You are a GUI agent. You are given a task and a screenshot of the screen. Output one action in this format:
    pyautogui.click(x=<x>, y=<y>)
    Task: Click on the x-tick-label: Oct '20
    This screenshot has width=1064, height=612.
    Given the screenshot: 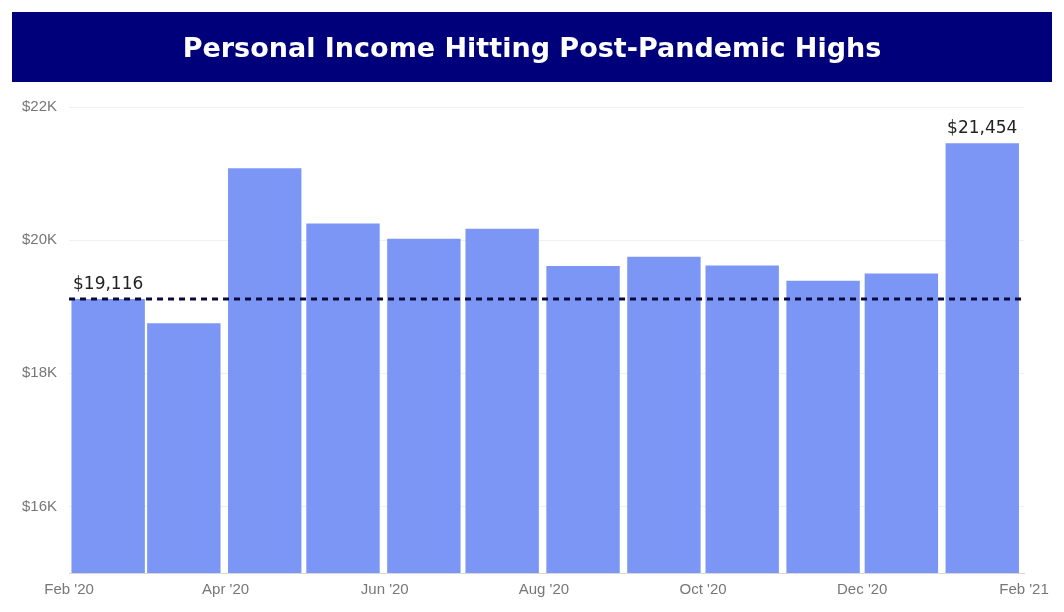 What is the action you would take?
    pyautogui.click(x=703, y=589)
    